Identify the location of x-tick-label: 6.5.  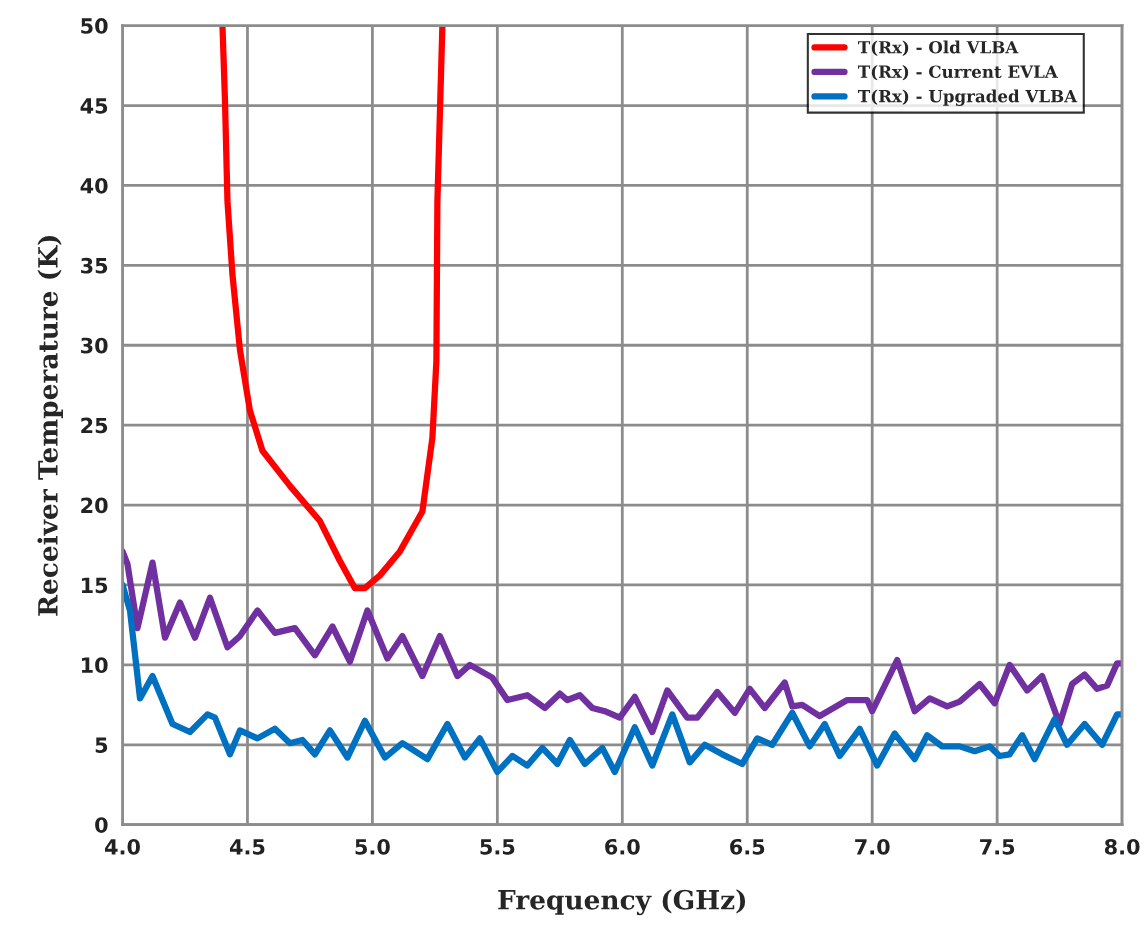
(747, 846).